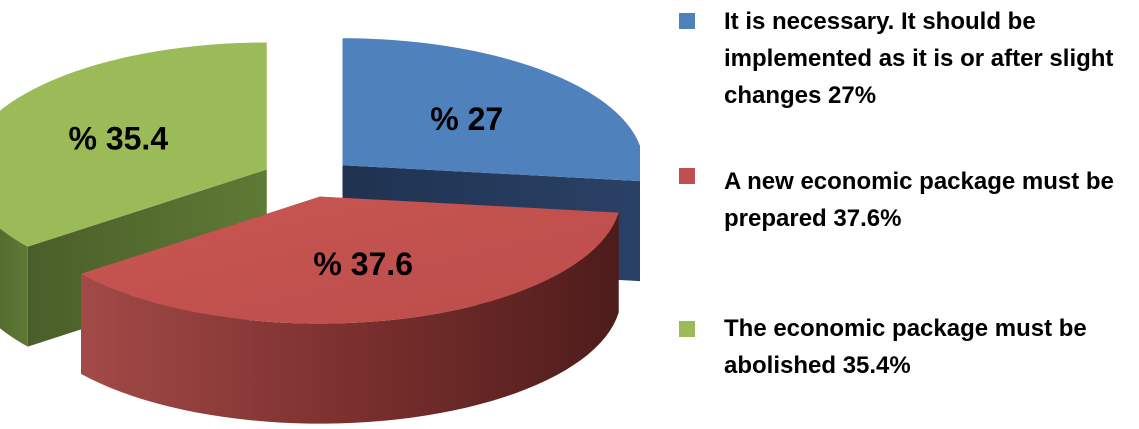  Describe the element at coordinates (363, 264) in the screenshot. I see `data-label-new-package: % 37.6` at that location.